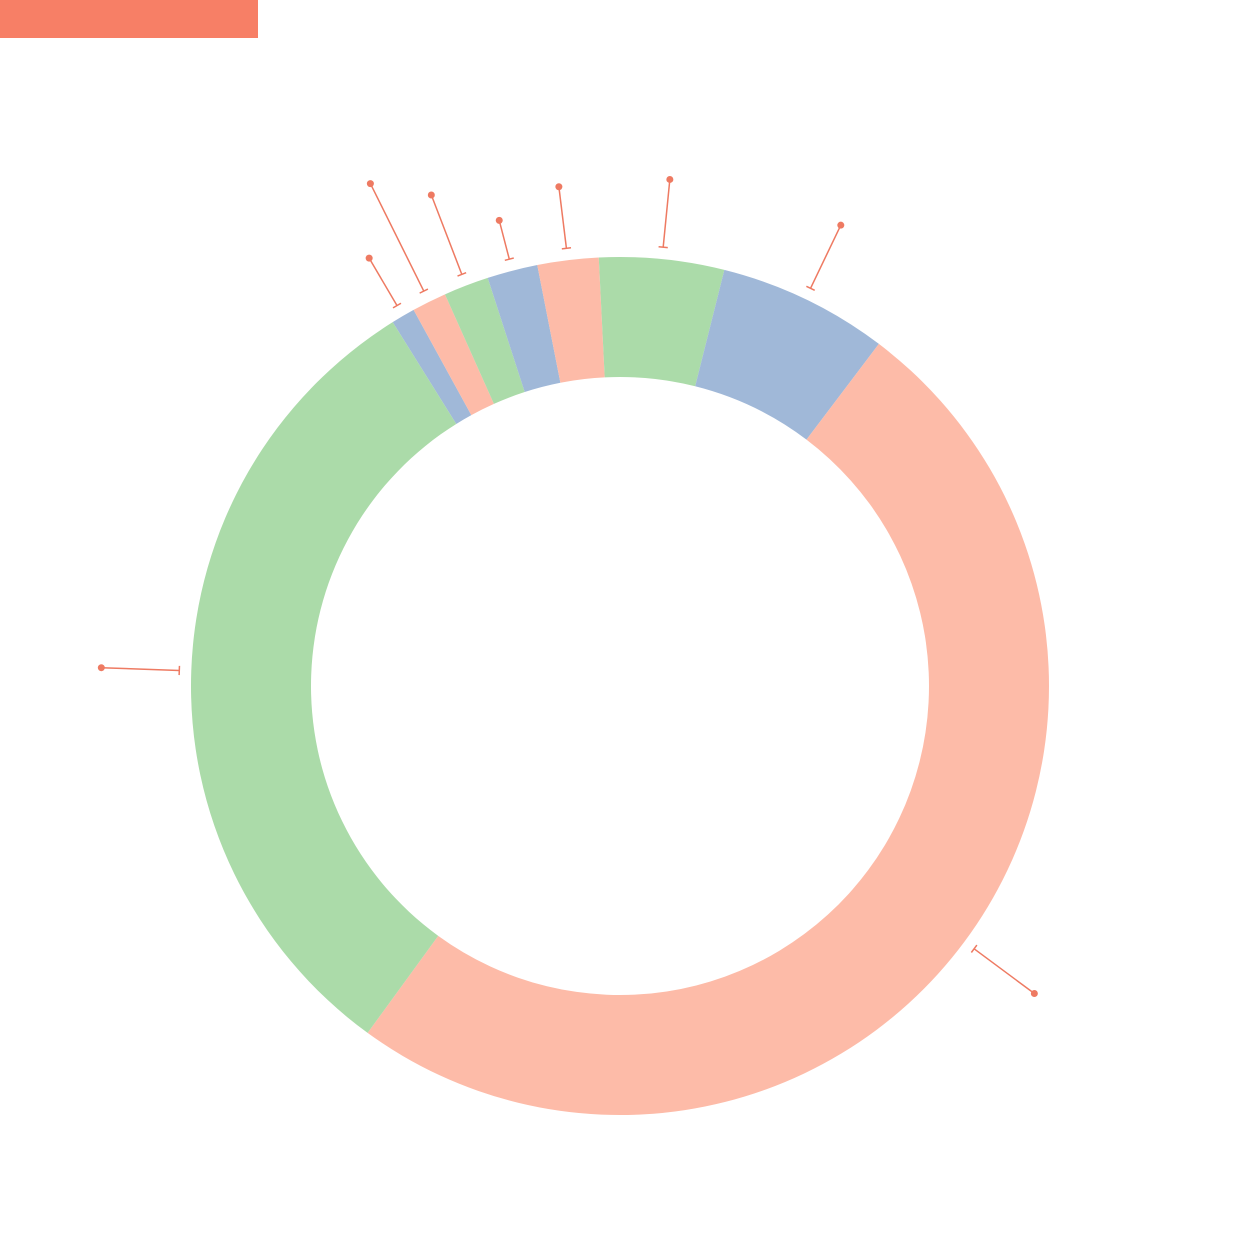  Describe the element at coordinates (129, 19) in the screenshot. I see `header-bar` at that location.